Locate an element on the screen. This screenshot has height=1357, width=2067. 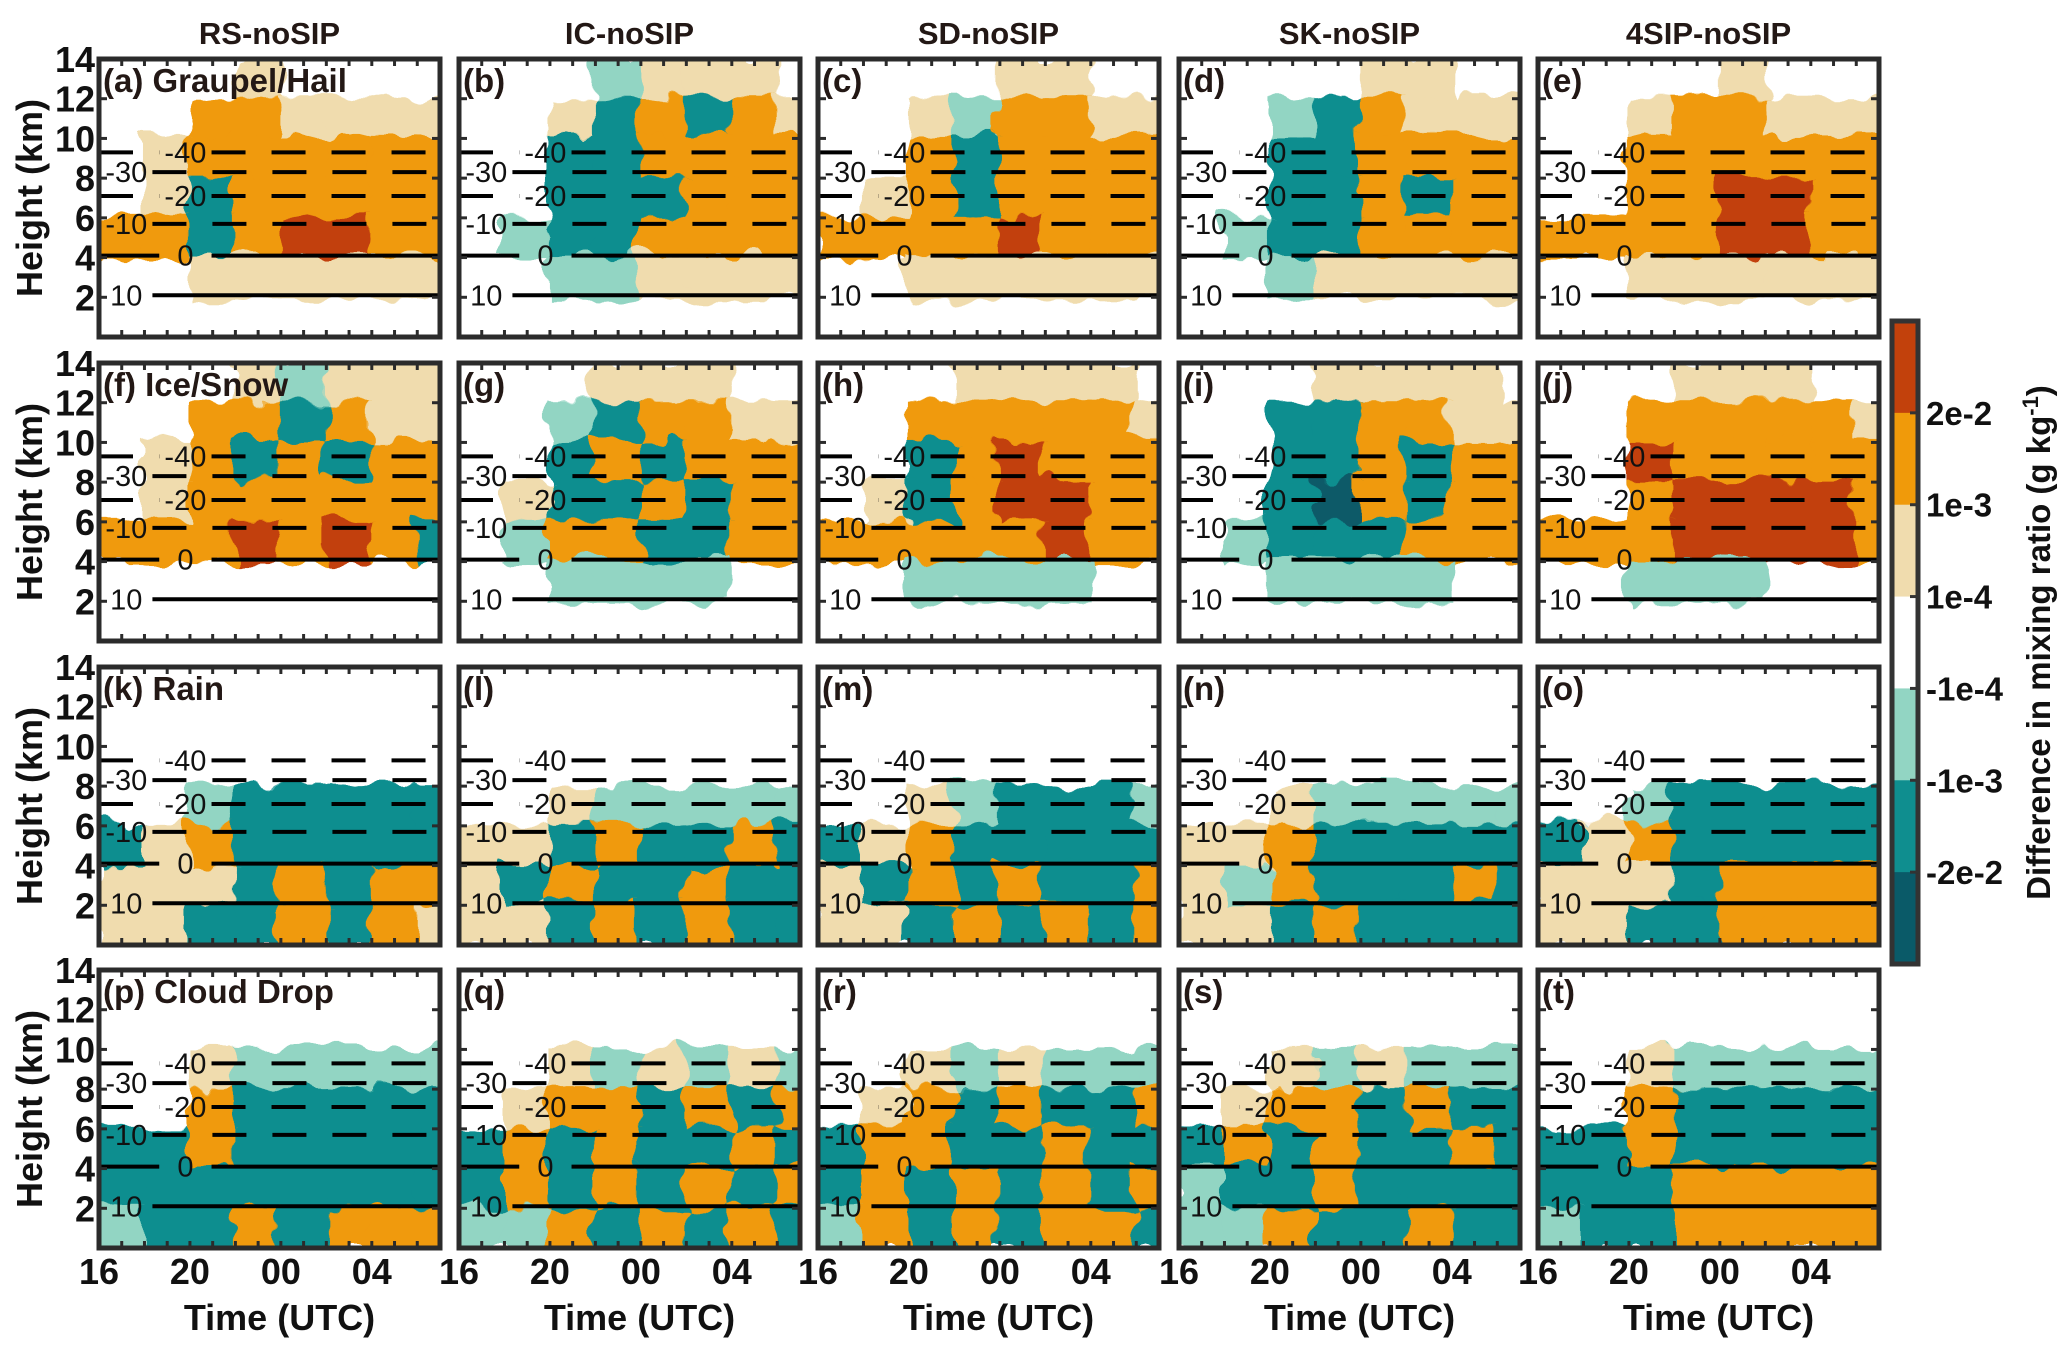
panel: -40 -30 -20 -10 0 10 (i) is located at coordinates (1349, 502).